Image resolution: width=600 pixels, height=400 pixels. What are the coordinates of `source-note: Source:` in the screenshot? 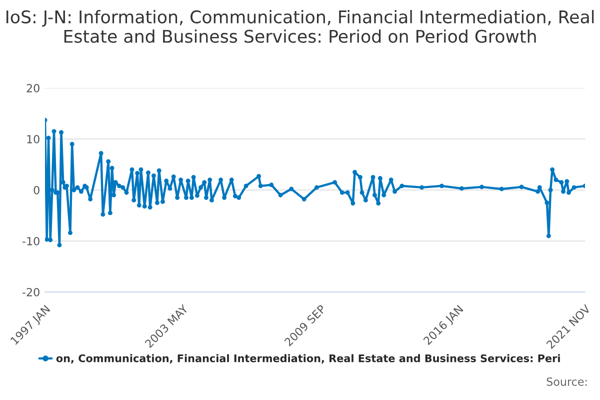 It's located at (566, 381).